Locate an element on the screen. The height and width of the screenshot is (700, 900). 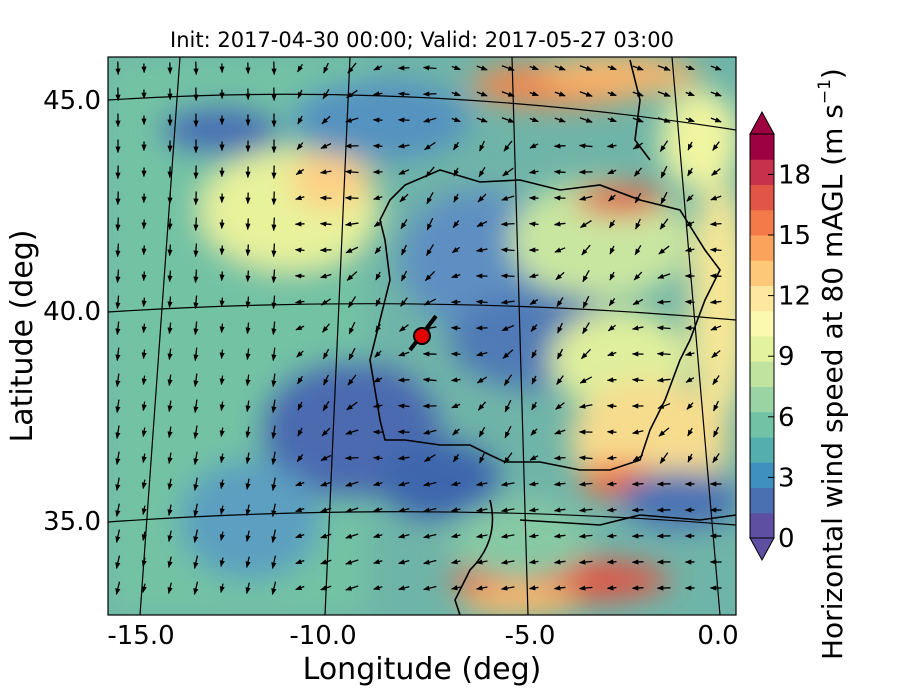
colorbar-max-extend is located at coordinates (762, 122).